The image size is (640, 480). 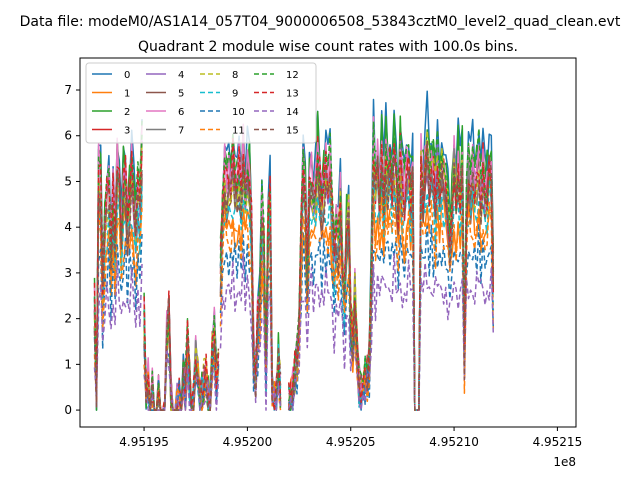 I want to click on legend-label: 2, so click(x=127, y=112).